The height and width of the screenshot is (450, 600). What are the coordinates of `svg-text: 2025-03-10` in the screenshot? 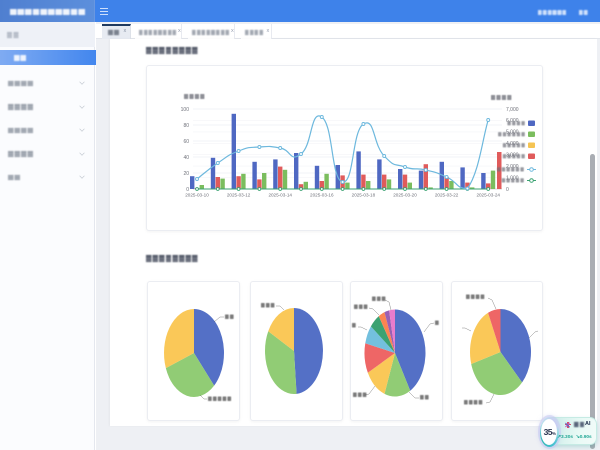 It's located at (197, 195).